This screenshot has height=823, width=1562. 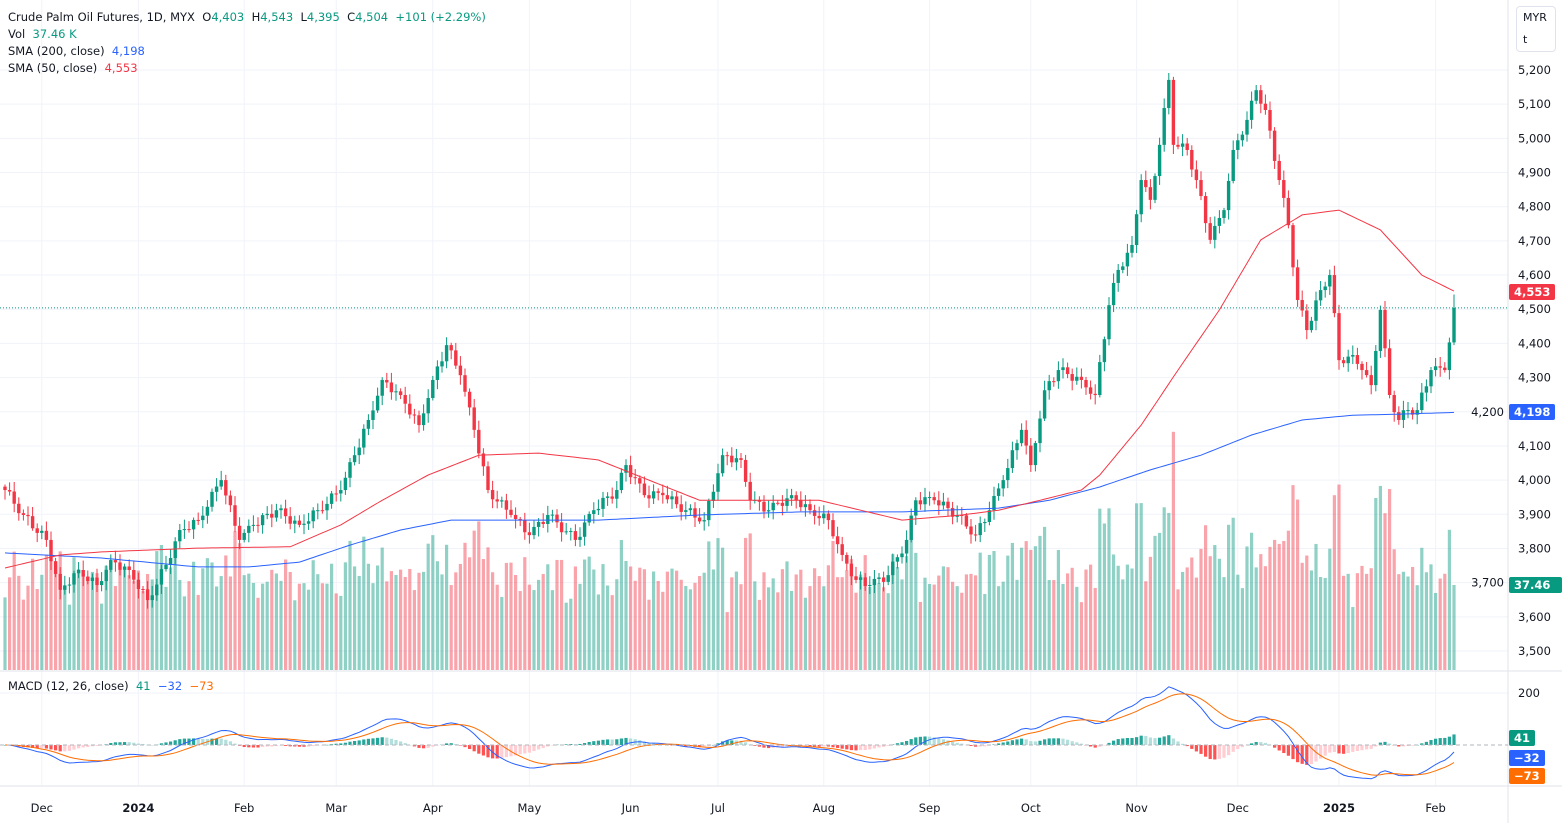 I want to click on sma200-legend: SMA (200, close) 4,198, so click(x=247, y=51).